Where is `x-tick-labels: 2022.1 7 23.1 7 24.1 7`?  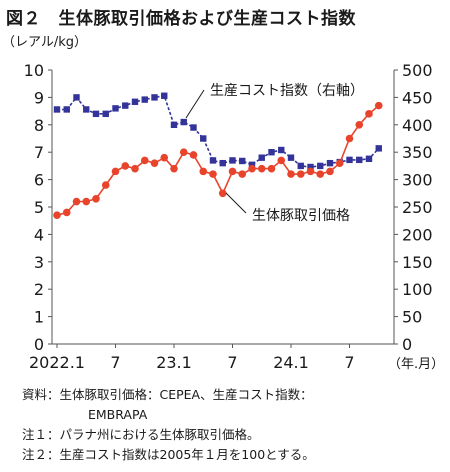
x-tick-labels: 2022.1 7 23.1 7 24.1 7 is located at coordinates (192, 358).